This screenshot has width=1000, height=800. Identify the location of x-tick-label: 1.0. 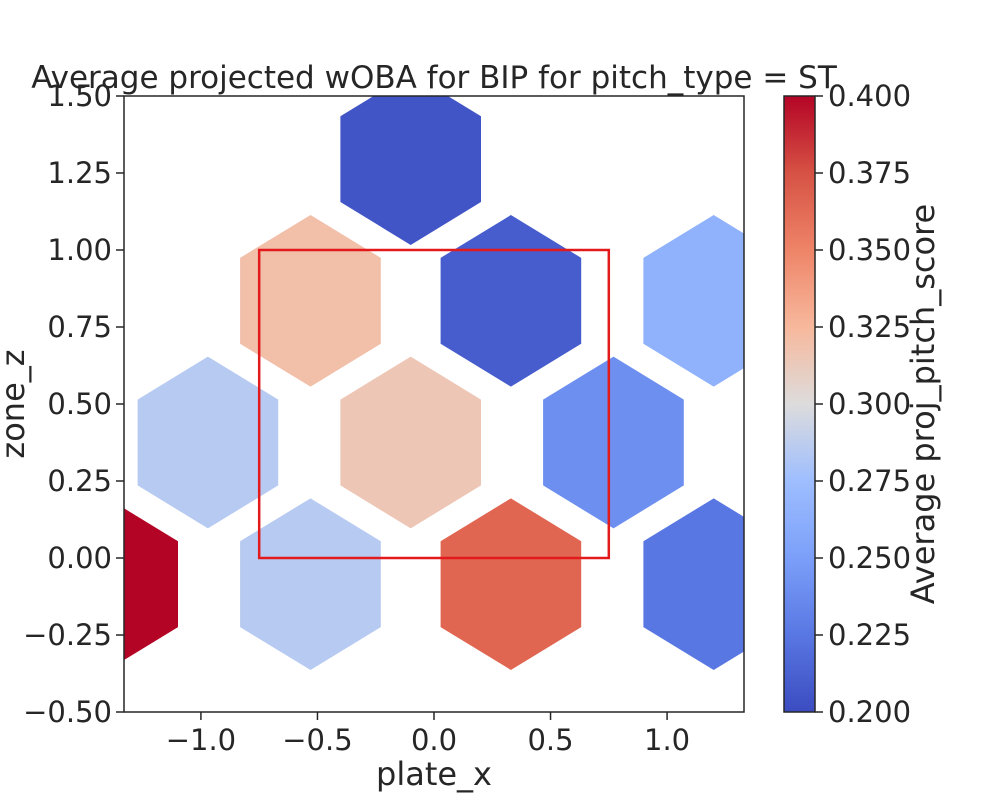
(667, 740).